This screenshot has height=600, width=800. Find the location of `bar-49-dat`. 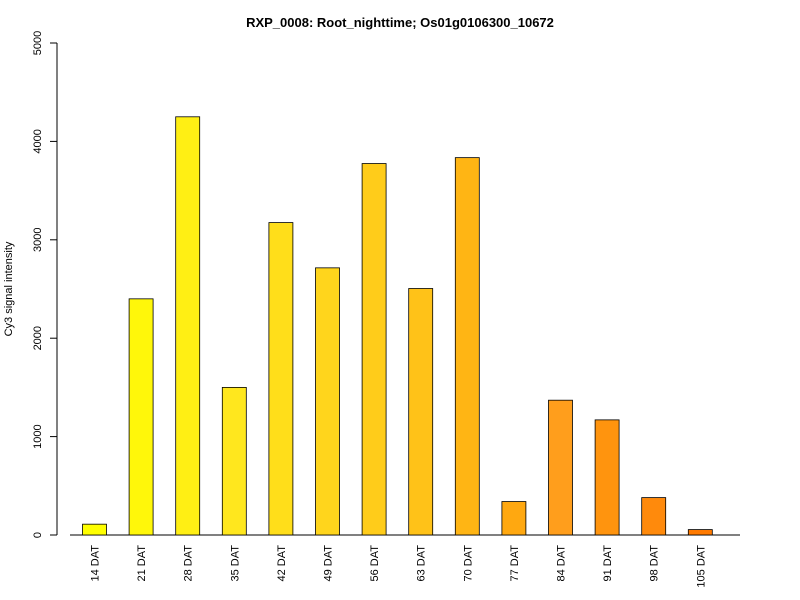

bar-49-dat is located at coordinates (327, 401).